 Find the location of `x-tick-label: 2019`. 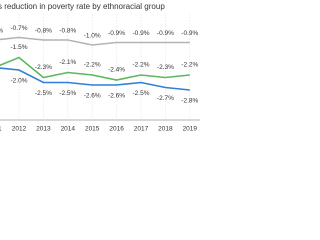

x-tick-label: 2019 is located at coordinates (190, 129).